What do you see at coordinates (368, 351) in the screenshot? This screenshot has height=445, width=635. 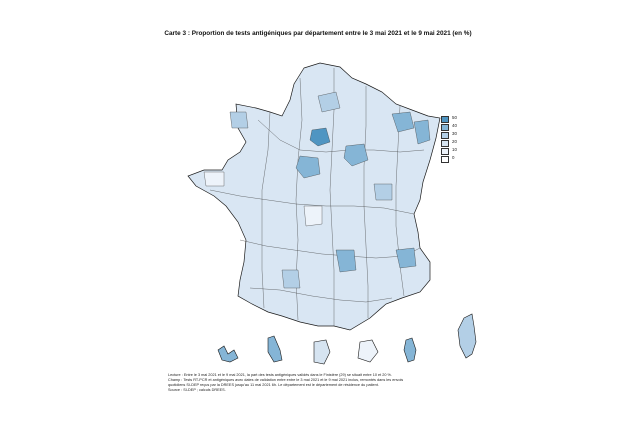 I see `region-reunion` at bounding box center [368, 351].